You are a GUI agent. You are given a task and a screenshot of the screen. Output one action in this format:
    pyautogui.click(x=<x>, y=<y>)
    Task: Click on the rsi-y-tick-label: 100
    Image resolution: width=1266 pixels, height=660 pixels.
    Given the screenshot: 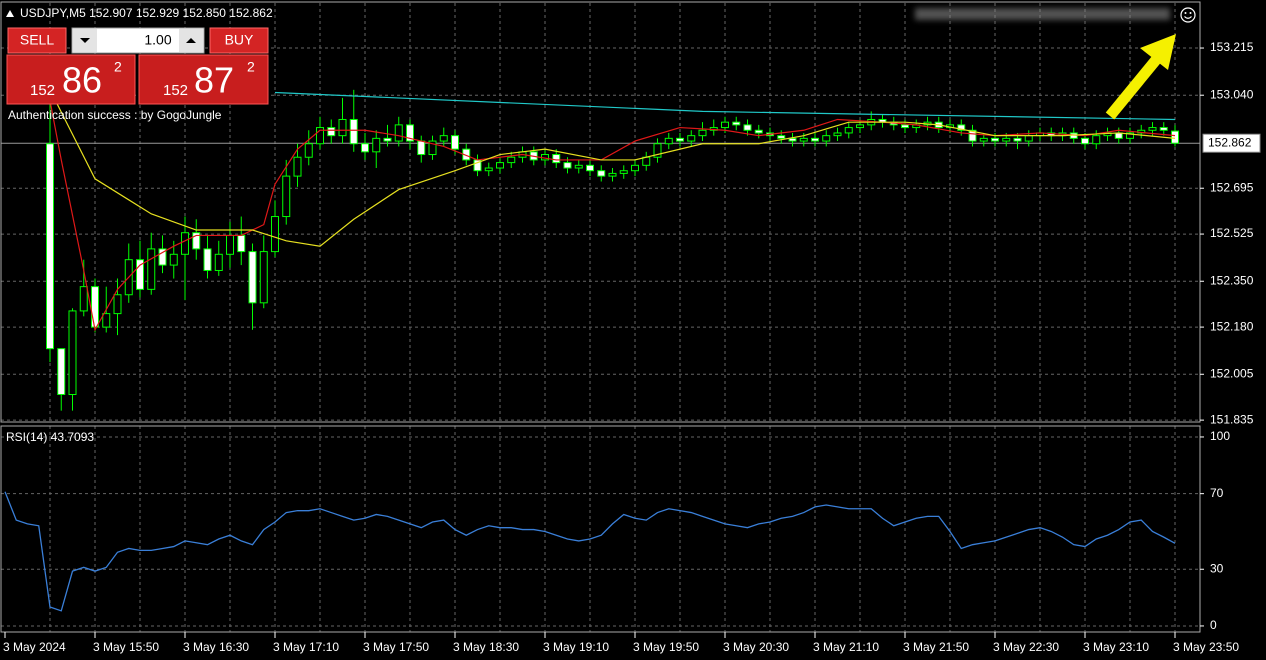 What is the action you would take?
    pyautogui.click(x=1220, y=436)
    